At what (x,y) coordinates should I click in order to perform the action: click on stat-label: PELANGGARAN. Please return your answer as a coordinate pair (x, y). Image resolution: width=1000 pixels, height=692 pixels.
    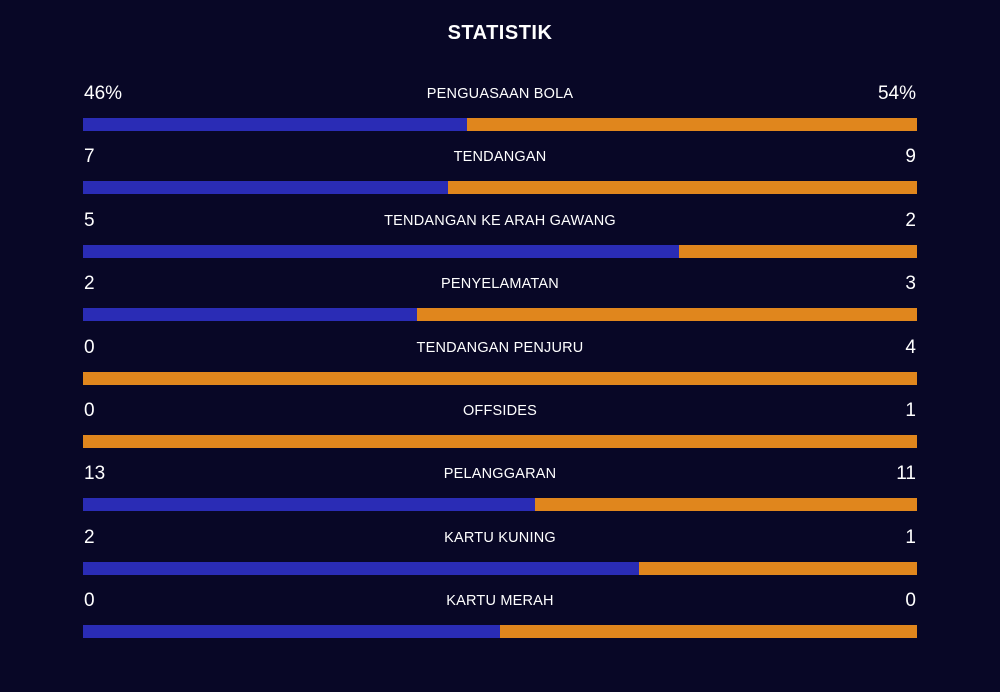
    Looking at the image, I should click on (500, 474).